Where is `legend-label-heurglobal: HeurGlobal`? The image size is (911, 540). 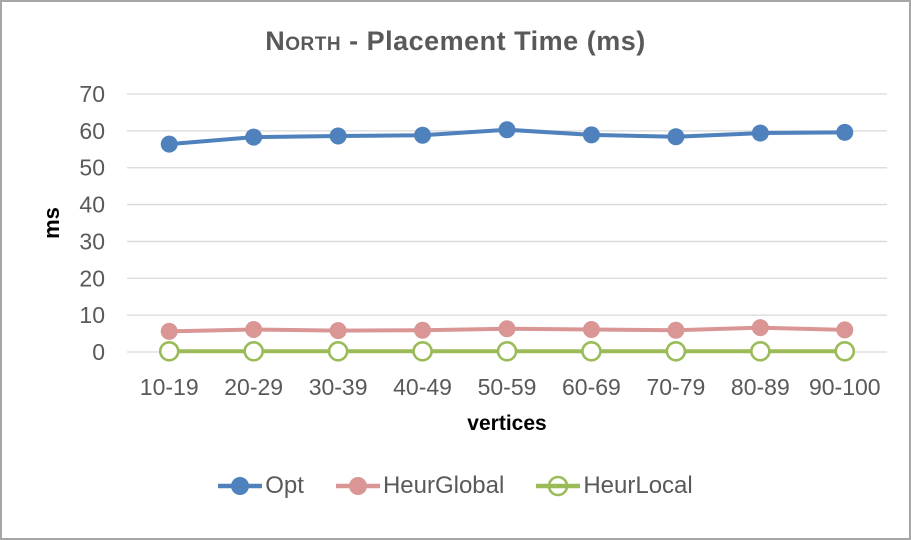
legend-label-heurglobal: HeurGlobal is located at coordinates (443, 485).